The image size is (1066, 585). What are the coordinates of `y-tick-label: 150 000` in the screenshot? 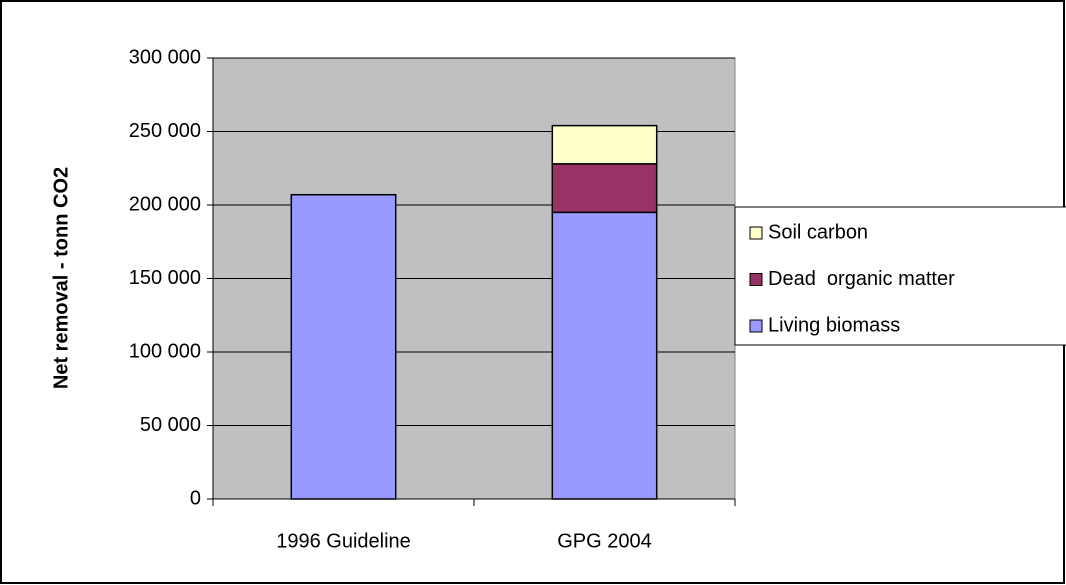 It's located at (165, 278).